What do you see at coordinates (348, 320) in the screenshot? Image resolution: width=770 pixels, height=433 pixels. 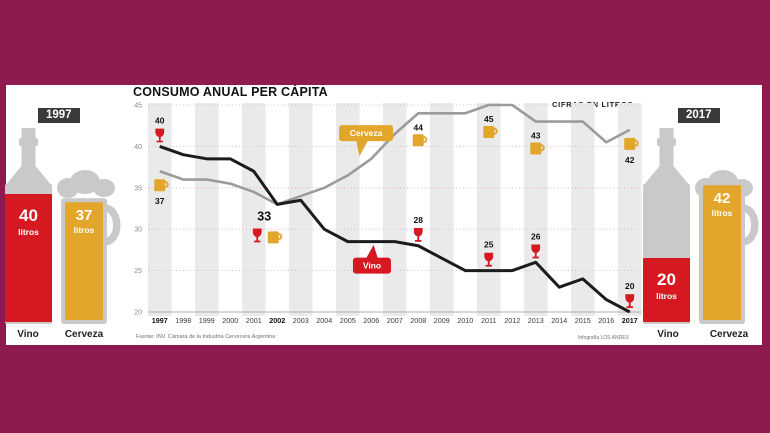 I see `x-tick-label: 2005` at bounding box center [348, 320].